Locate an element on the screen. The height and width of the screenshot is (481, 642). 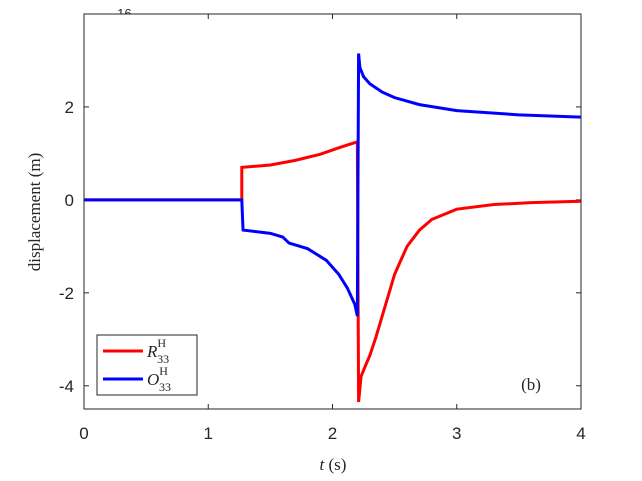
annotation: (b) is located at coordinates (531, 384).